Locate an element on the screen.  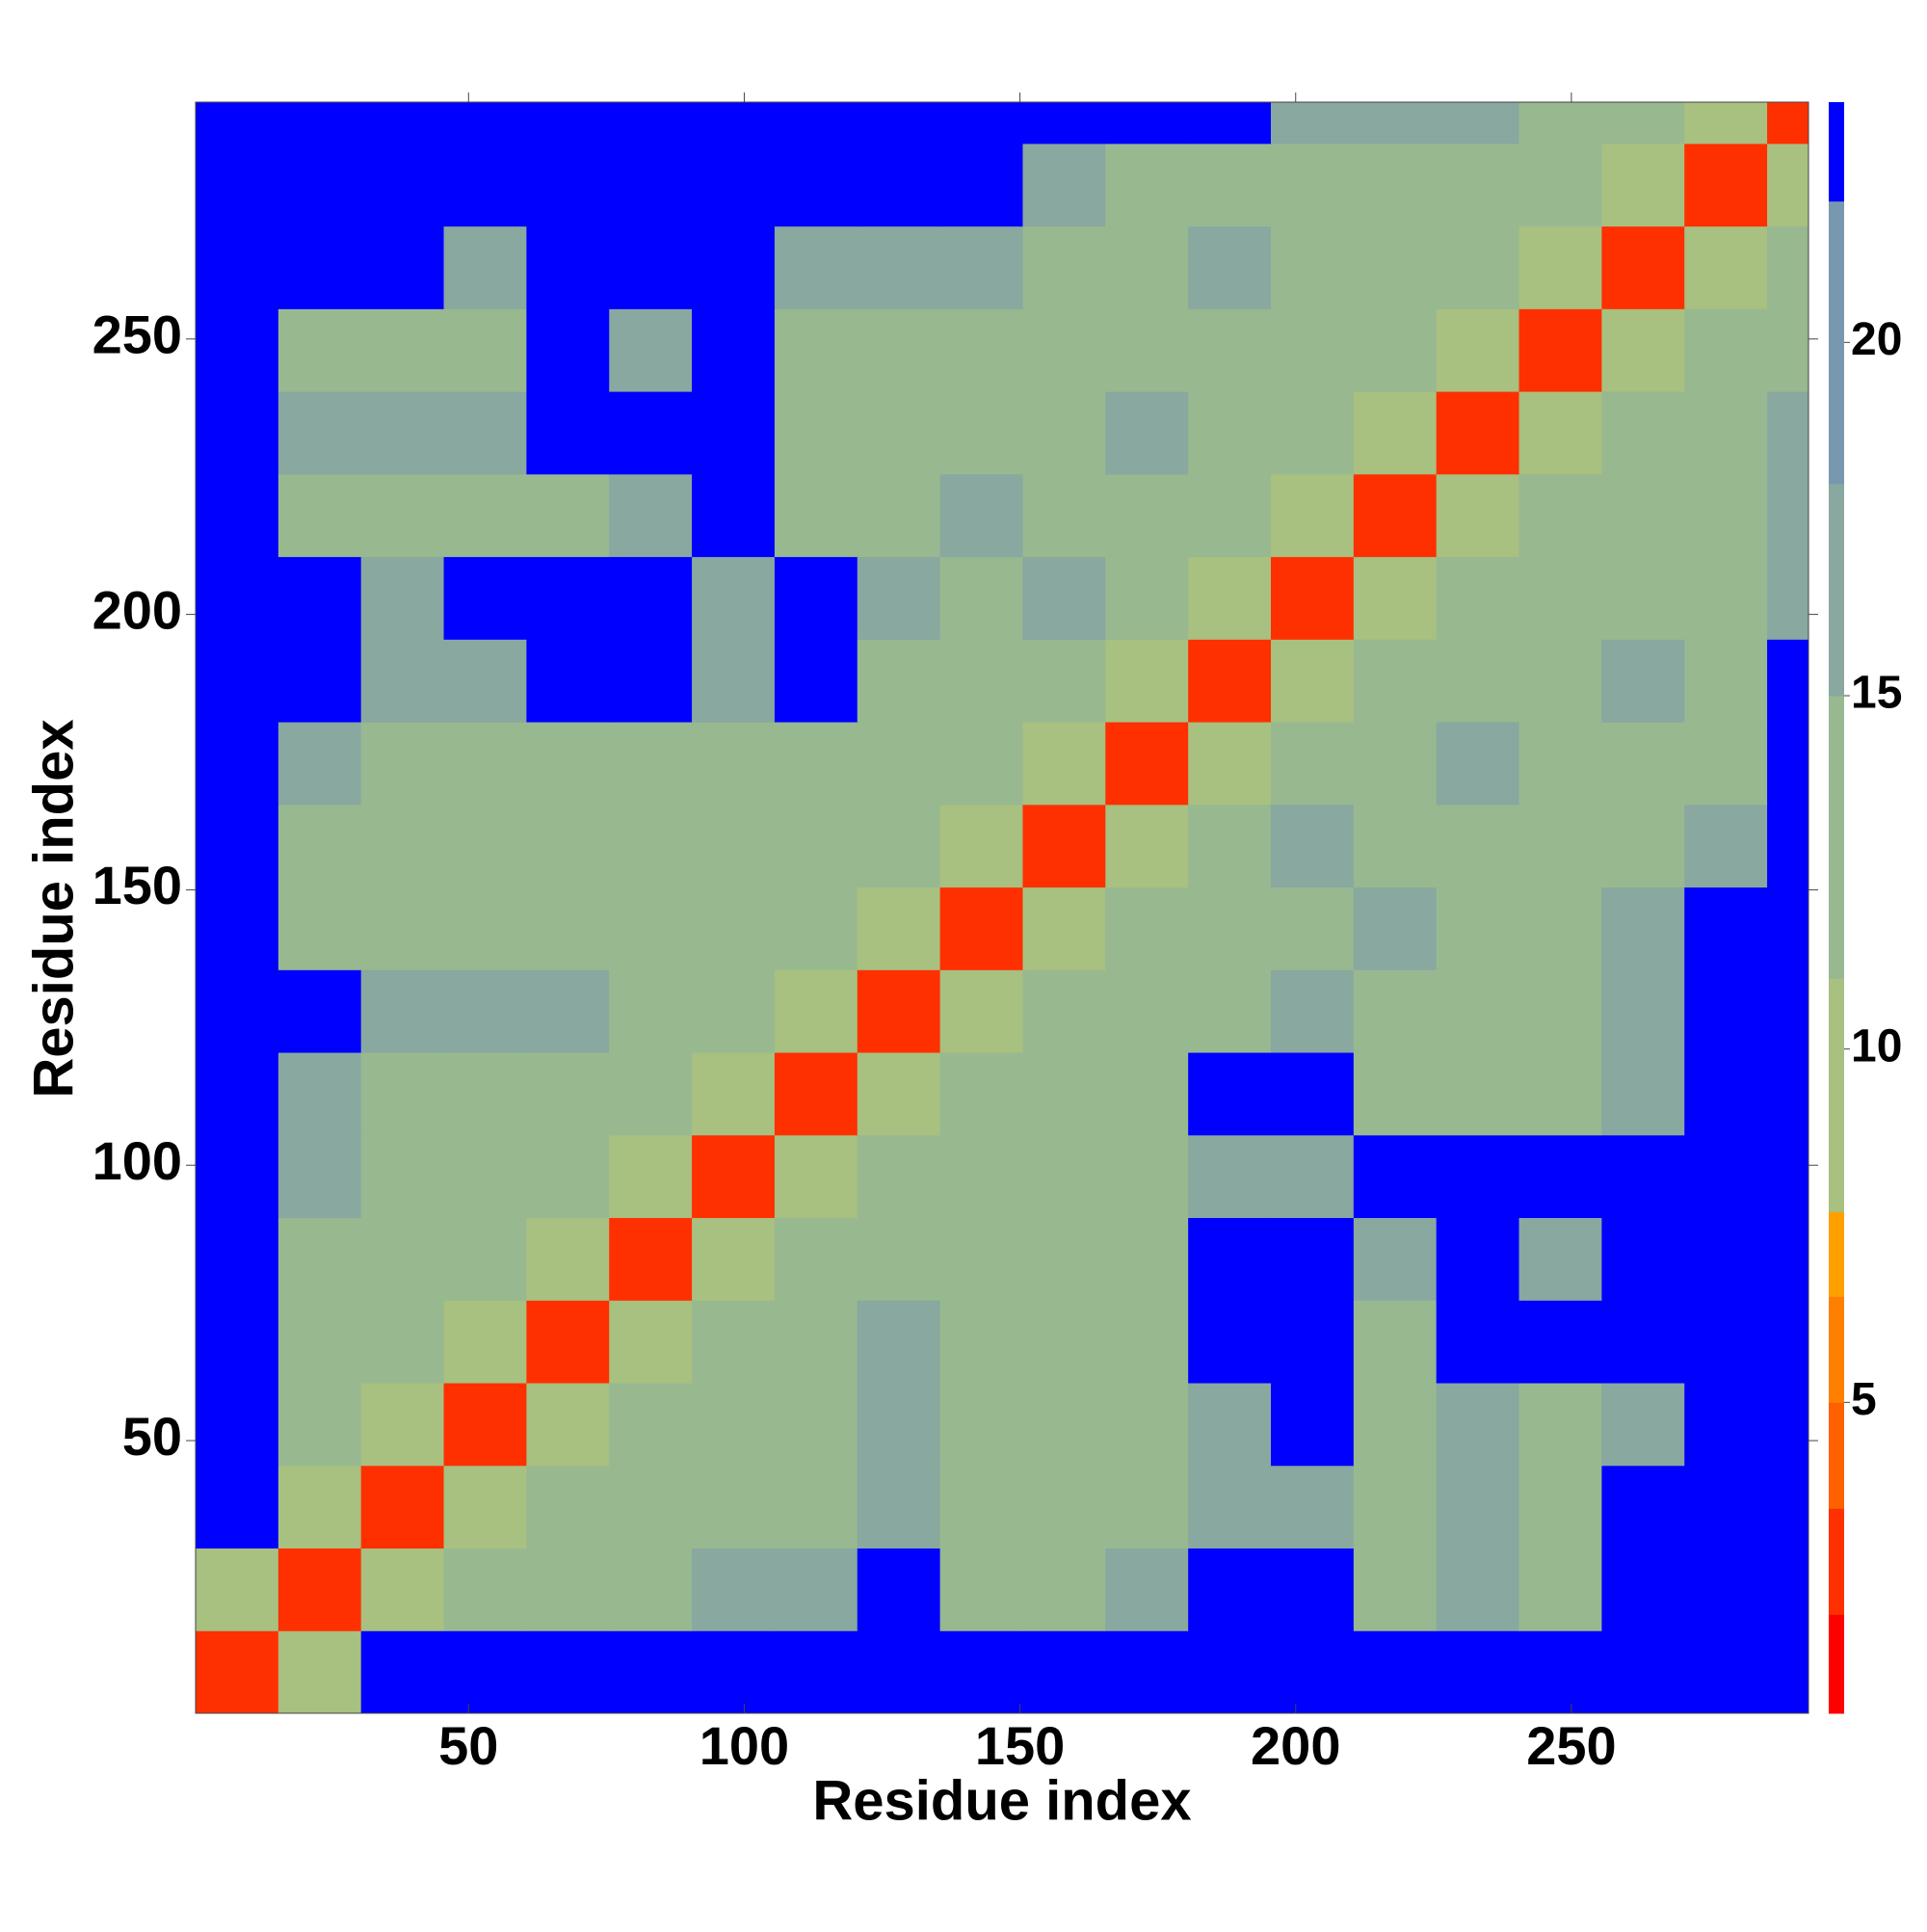
colorbar-tick-label: 10 is located at coordinates (1876, 1046).